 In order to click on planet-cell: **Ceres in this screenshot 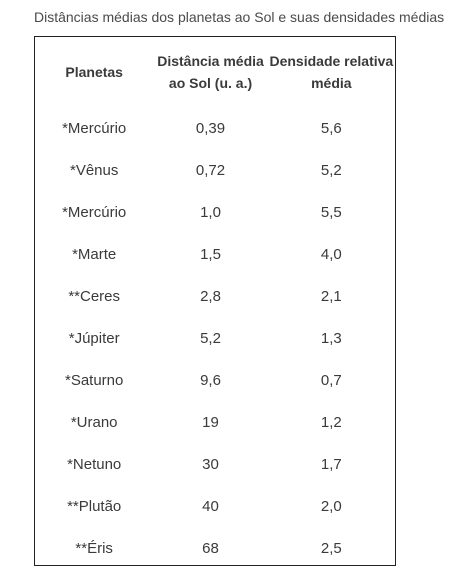, I will do `click(94, 296)`.